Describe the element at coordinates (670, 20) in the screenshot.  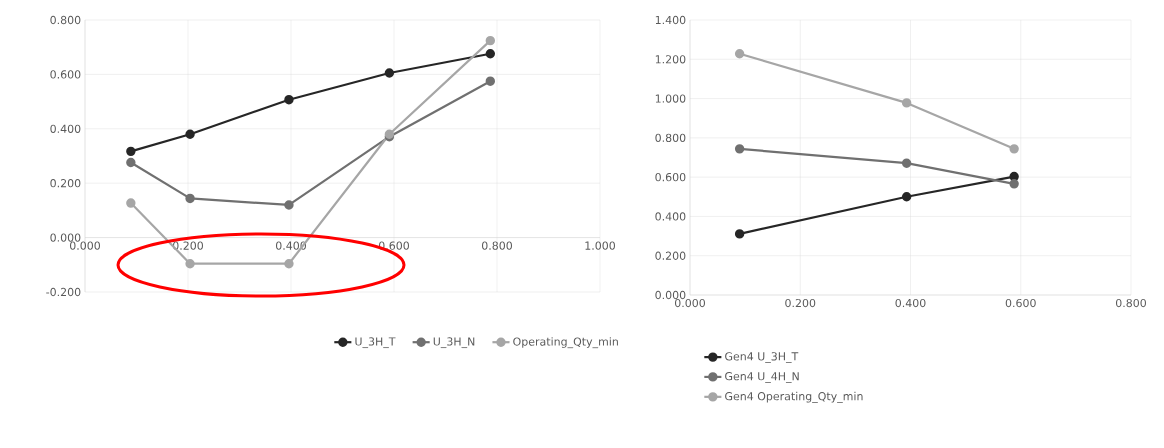
I see `y-tick-label: 1.400` at that location.